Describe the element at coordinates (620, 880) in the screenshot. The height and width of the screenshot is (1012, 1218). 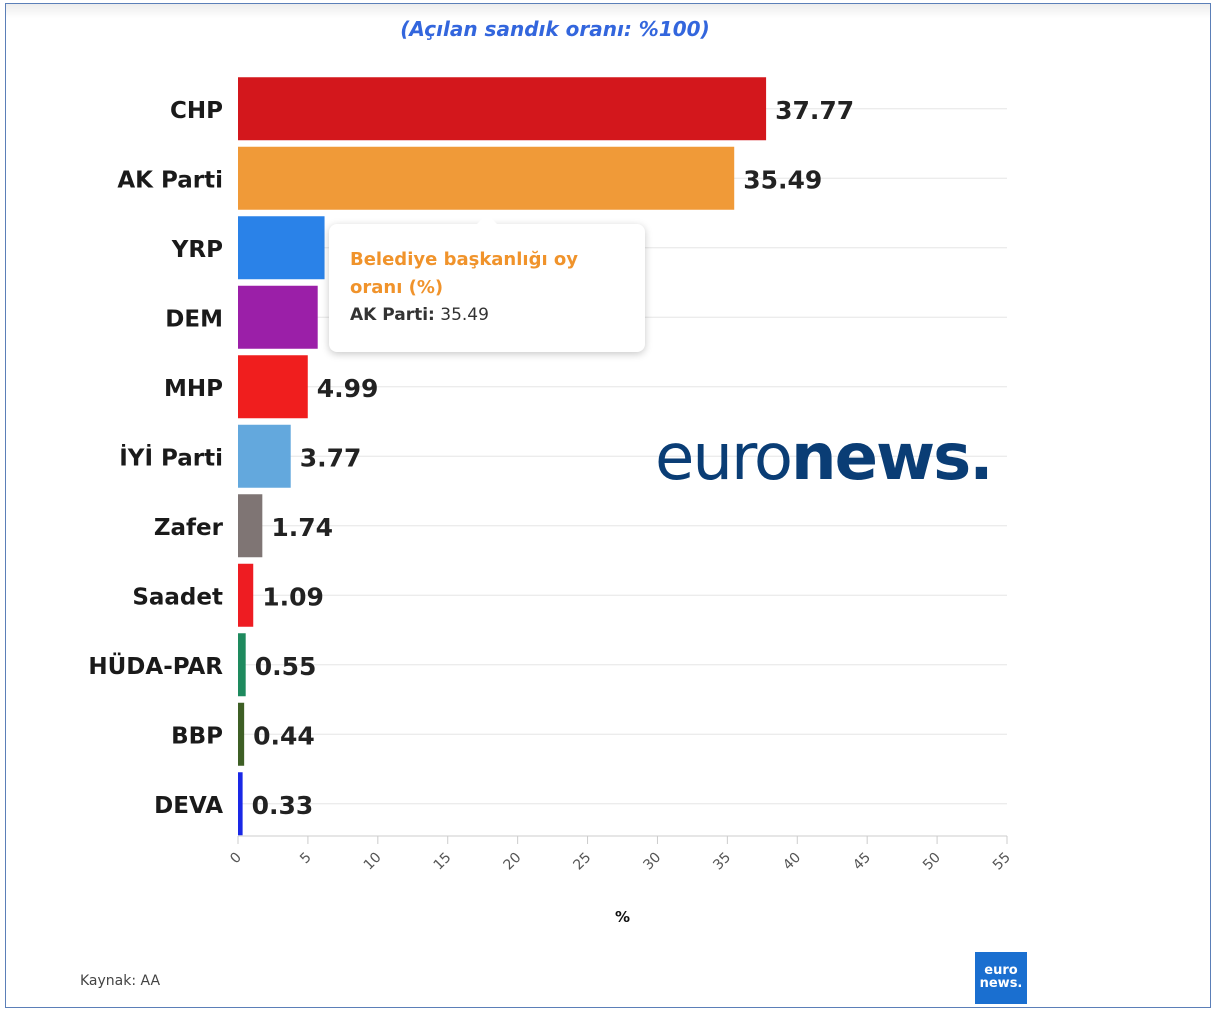
I see `x-axis: 0 5 10 15 20 25 30 35 40 45 50 55%` at that location.